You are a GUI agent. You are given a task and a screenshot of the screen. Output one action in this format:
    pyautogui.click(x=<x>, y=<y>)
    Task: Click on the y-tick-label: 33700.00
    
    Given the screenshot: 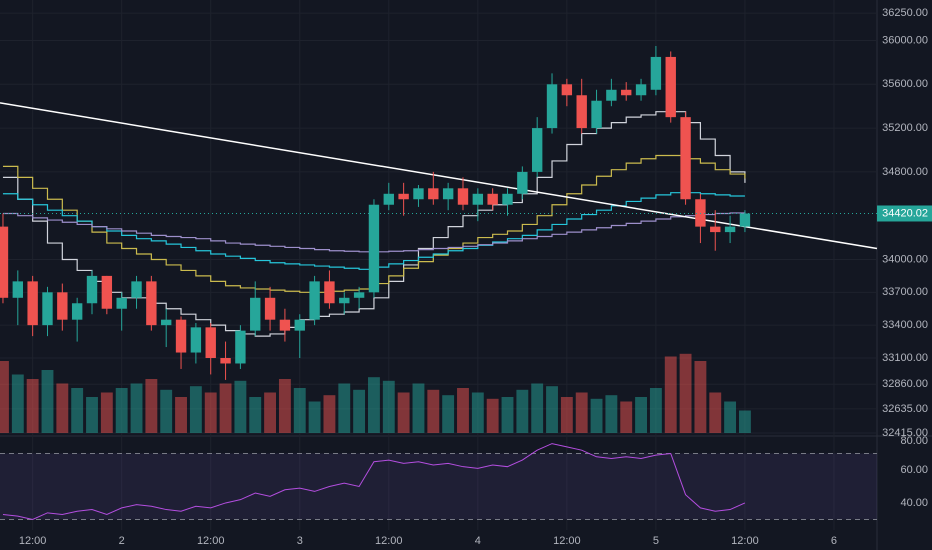 What is the action you would take?
    pyautogui.click(x=905, y=292)
    